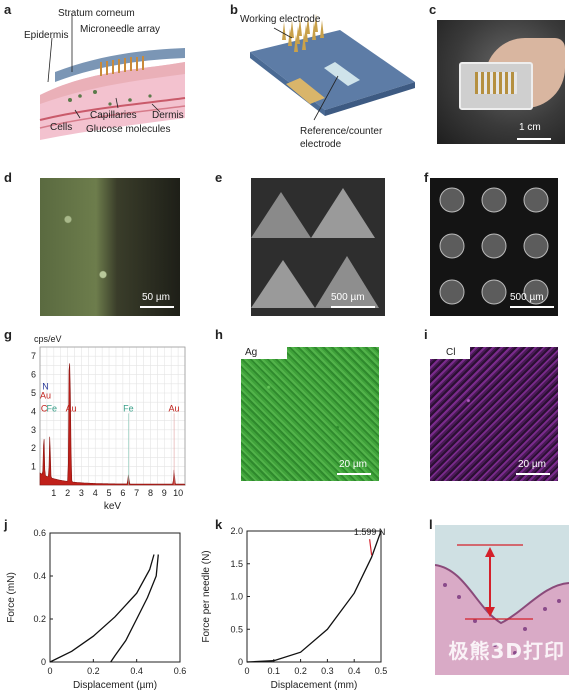 The height and width of the screenshot is (698, 569). I want to click on annotation-label: 1.599 N, so click(370, 532).